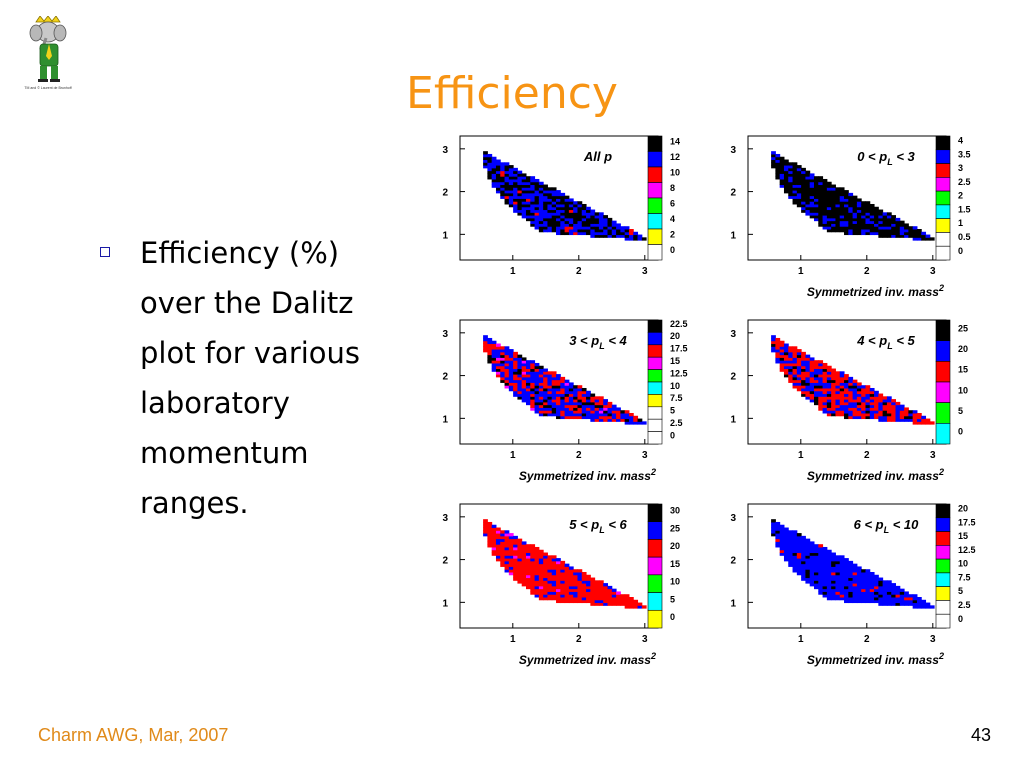 The width and height of the screenshot is (1024, 768). Describe the element at coordinates (960, 141) in the screenshot. I see `color-scale-label: 4` at that location.